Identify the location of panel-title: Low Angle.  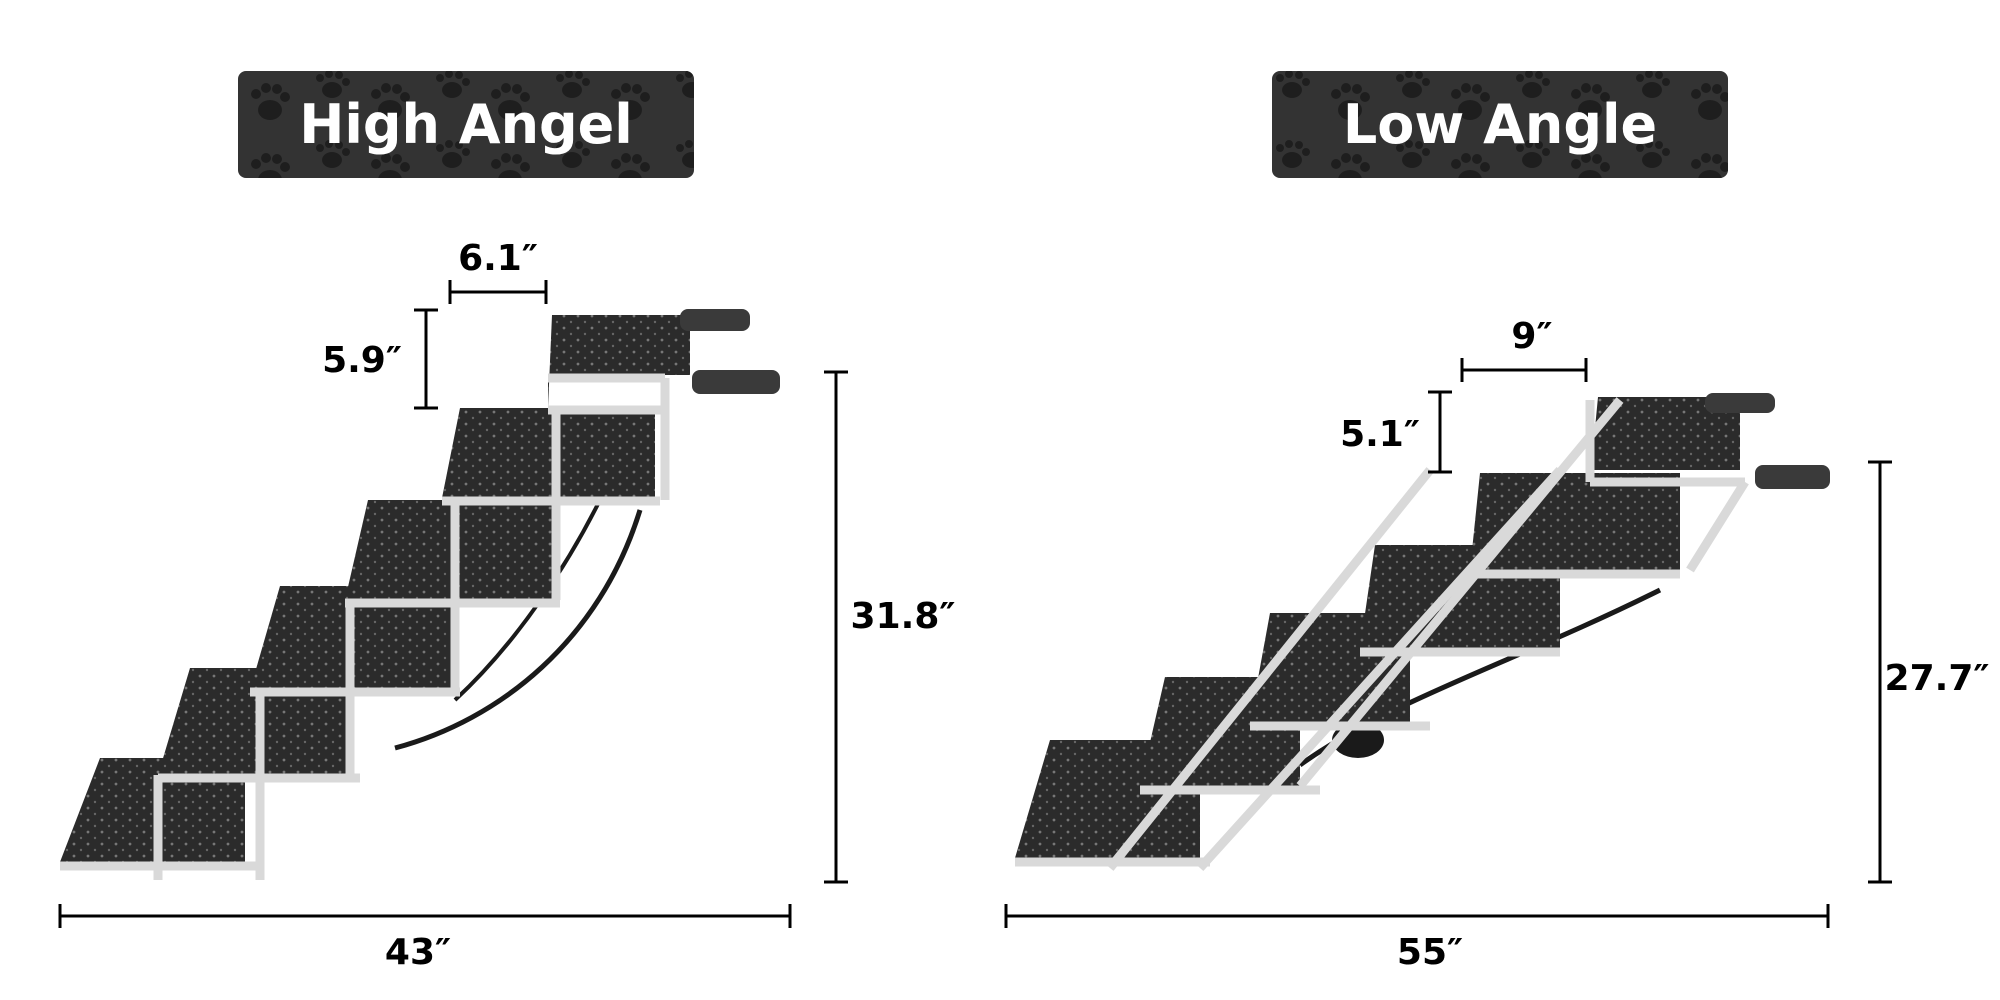
(1500, 124).